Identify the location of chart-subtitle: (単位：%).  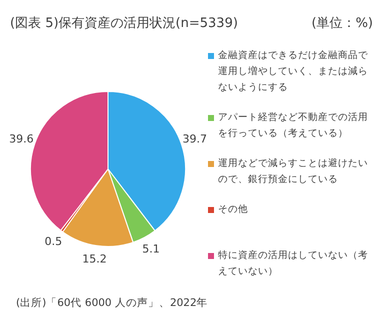
(342, 23).